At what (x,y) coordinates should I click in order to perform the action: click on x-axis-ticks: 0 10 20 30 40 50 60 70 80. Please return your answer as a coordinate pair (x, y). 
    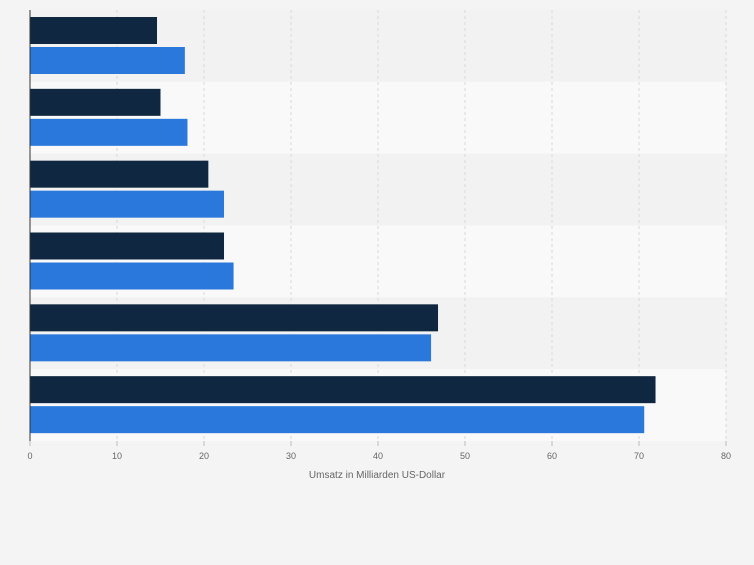
    Looking at the image, I should click on (379, 451).